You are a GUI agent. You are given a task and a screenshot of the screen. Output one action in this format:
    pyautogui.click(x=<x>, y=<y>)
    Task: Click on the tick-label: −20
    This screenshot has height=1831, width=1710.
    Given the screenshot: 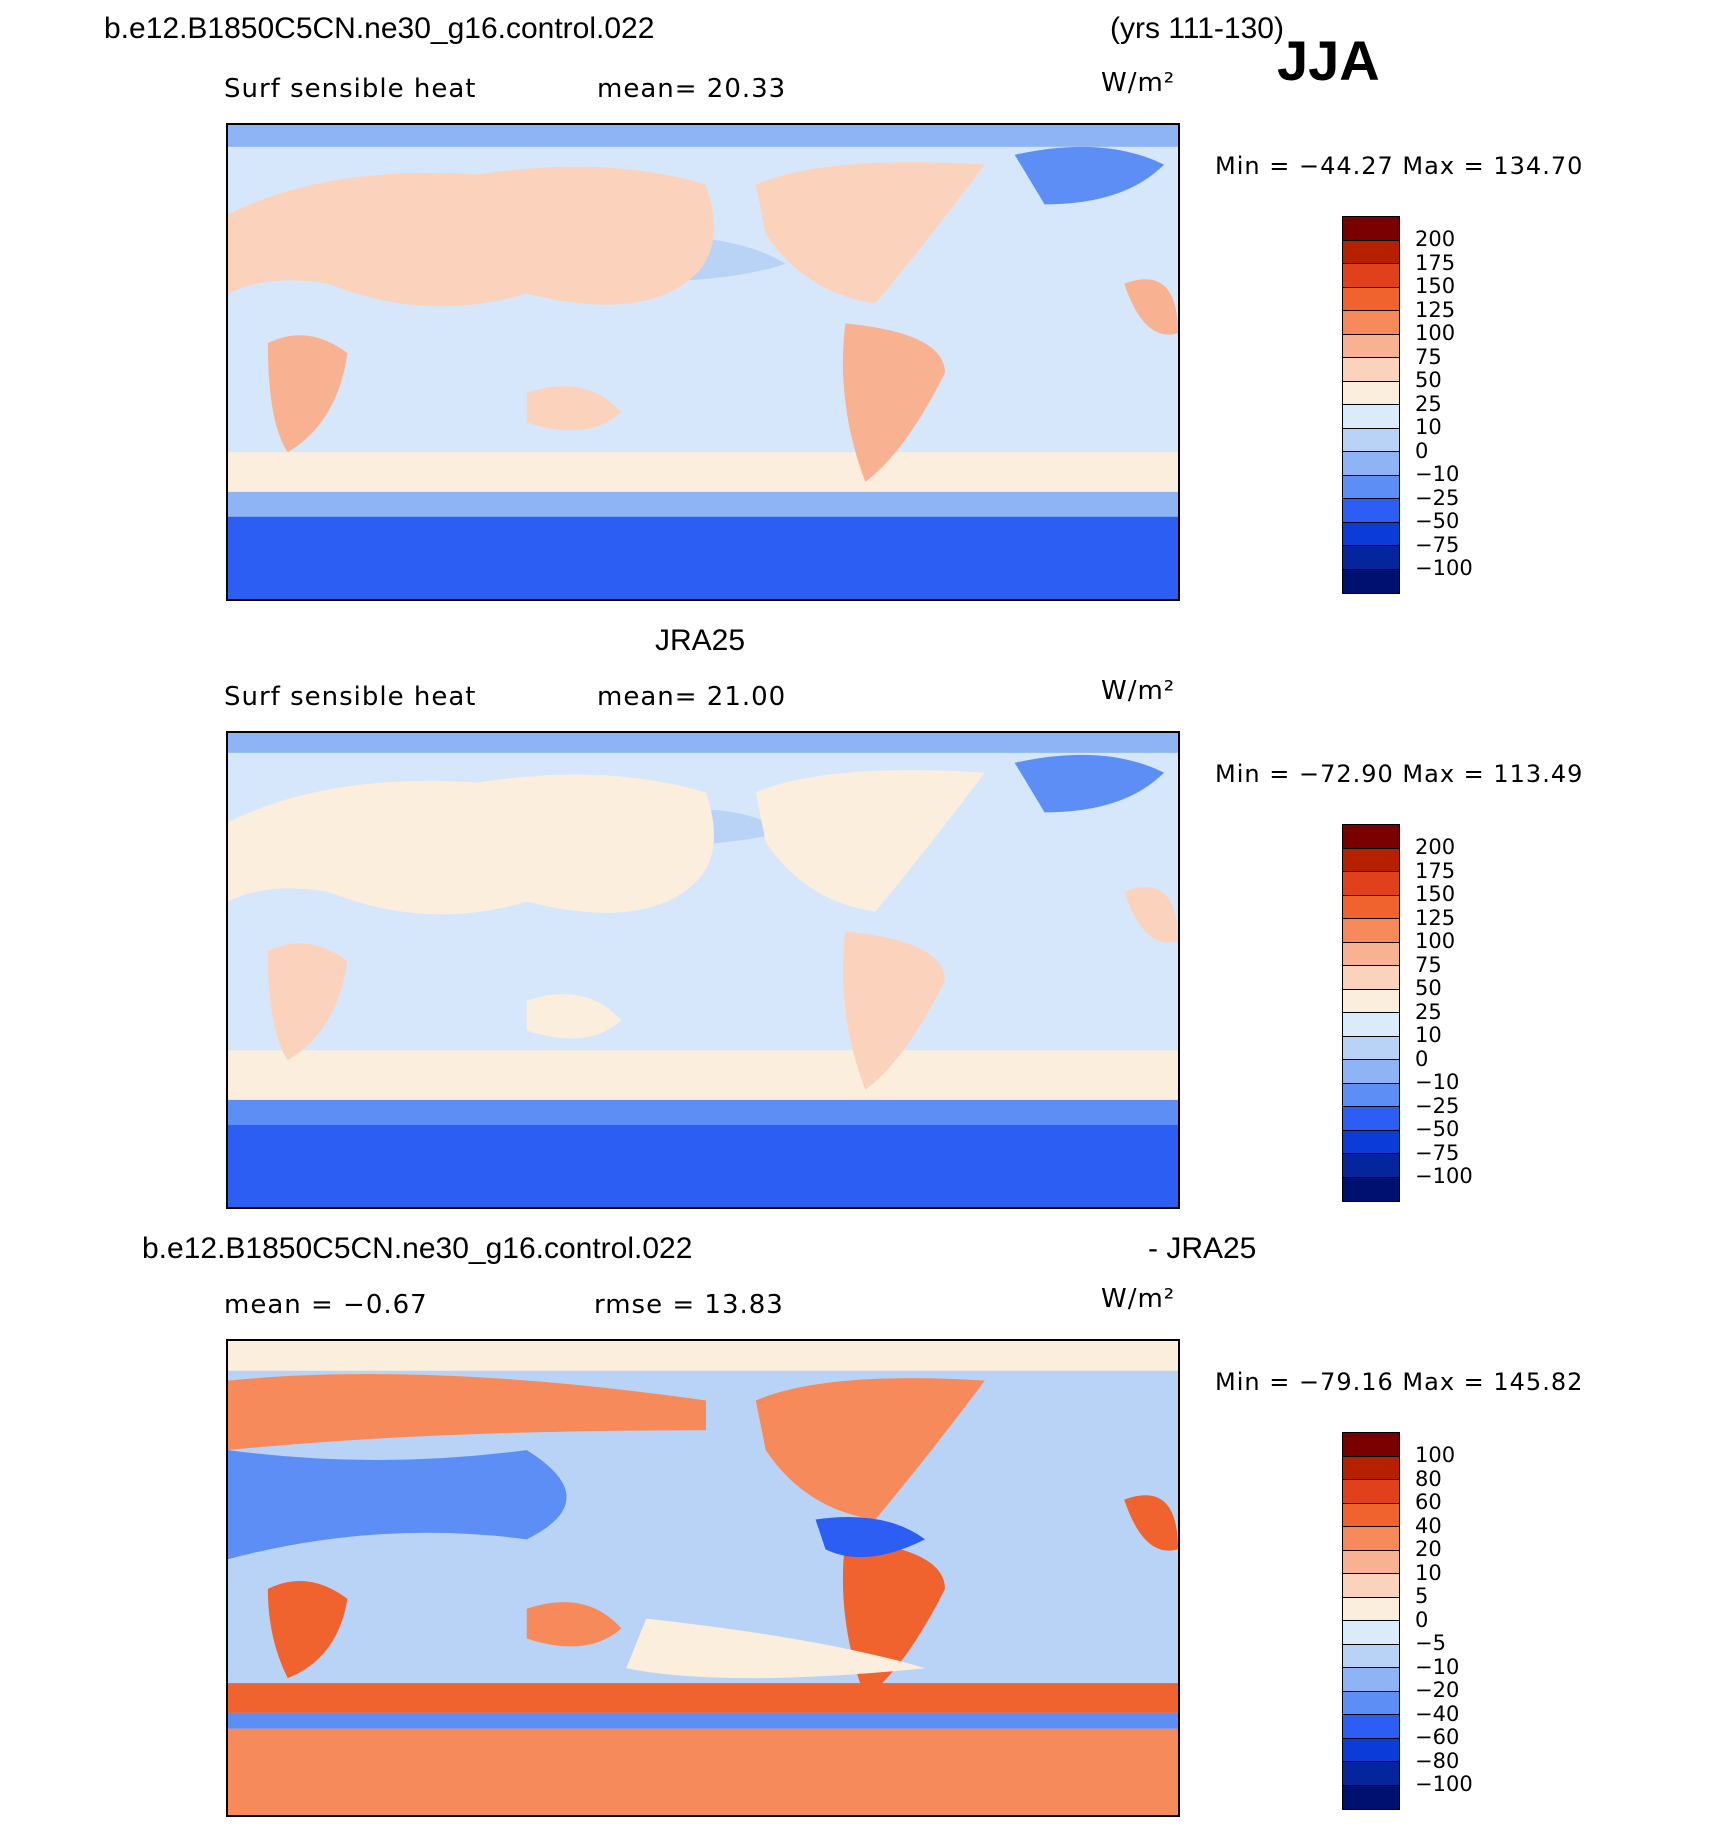 What is the action you would take?
    pyautogui.click(x=1437, y=1690)
    